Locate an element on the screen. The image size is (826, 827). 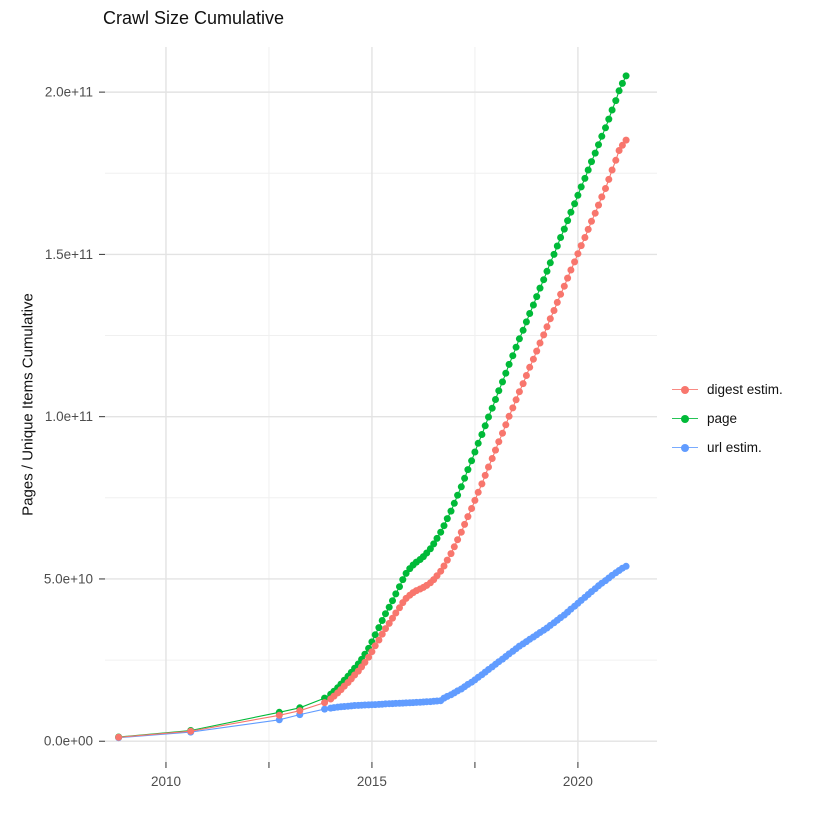
legend-item-digest-estim: digest estim. is located at coordinates (727, 389).